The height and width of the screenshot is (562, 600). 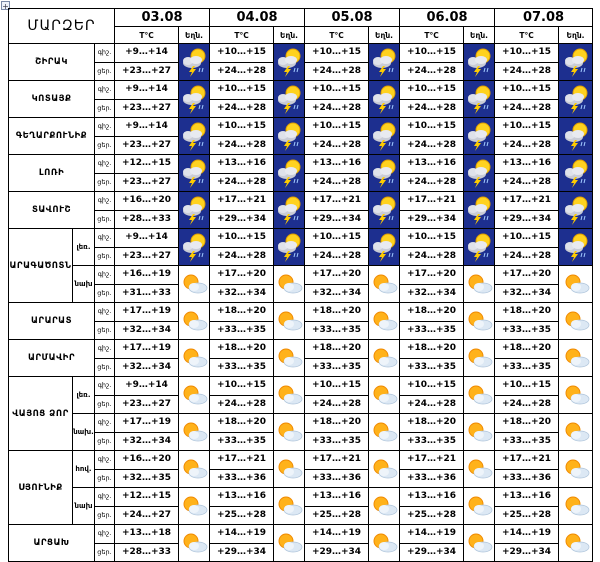 What do you see at coordinates (337, 515) in the screenshot?
I see `day-temp: +25…+28` at bounding box center [337, 515].